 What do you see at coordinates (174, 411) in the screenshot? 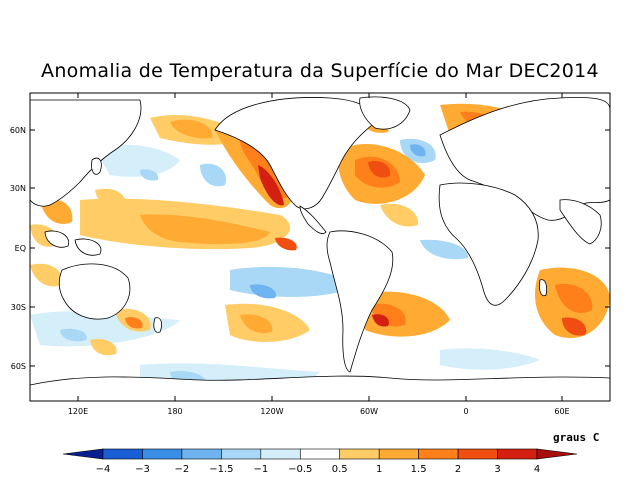
I see `lon-label: 180` at bounding box center [174, 411].